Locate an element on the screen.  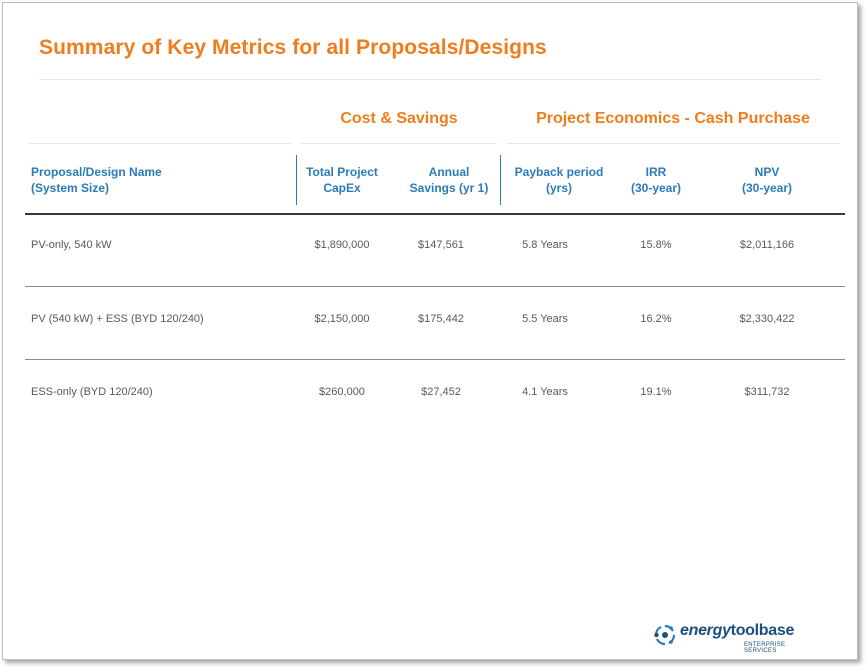
group-header-cost-savings: Cost & Savings is located at coordinates (399, 118).